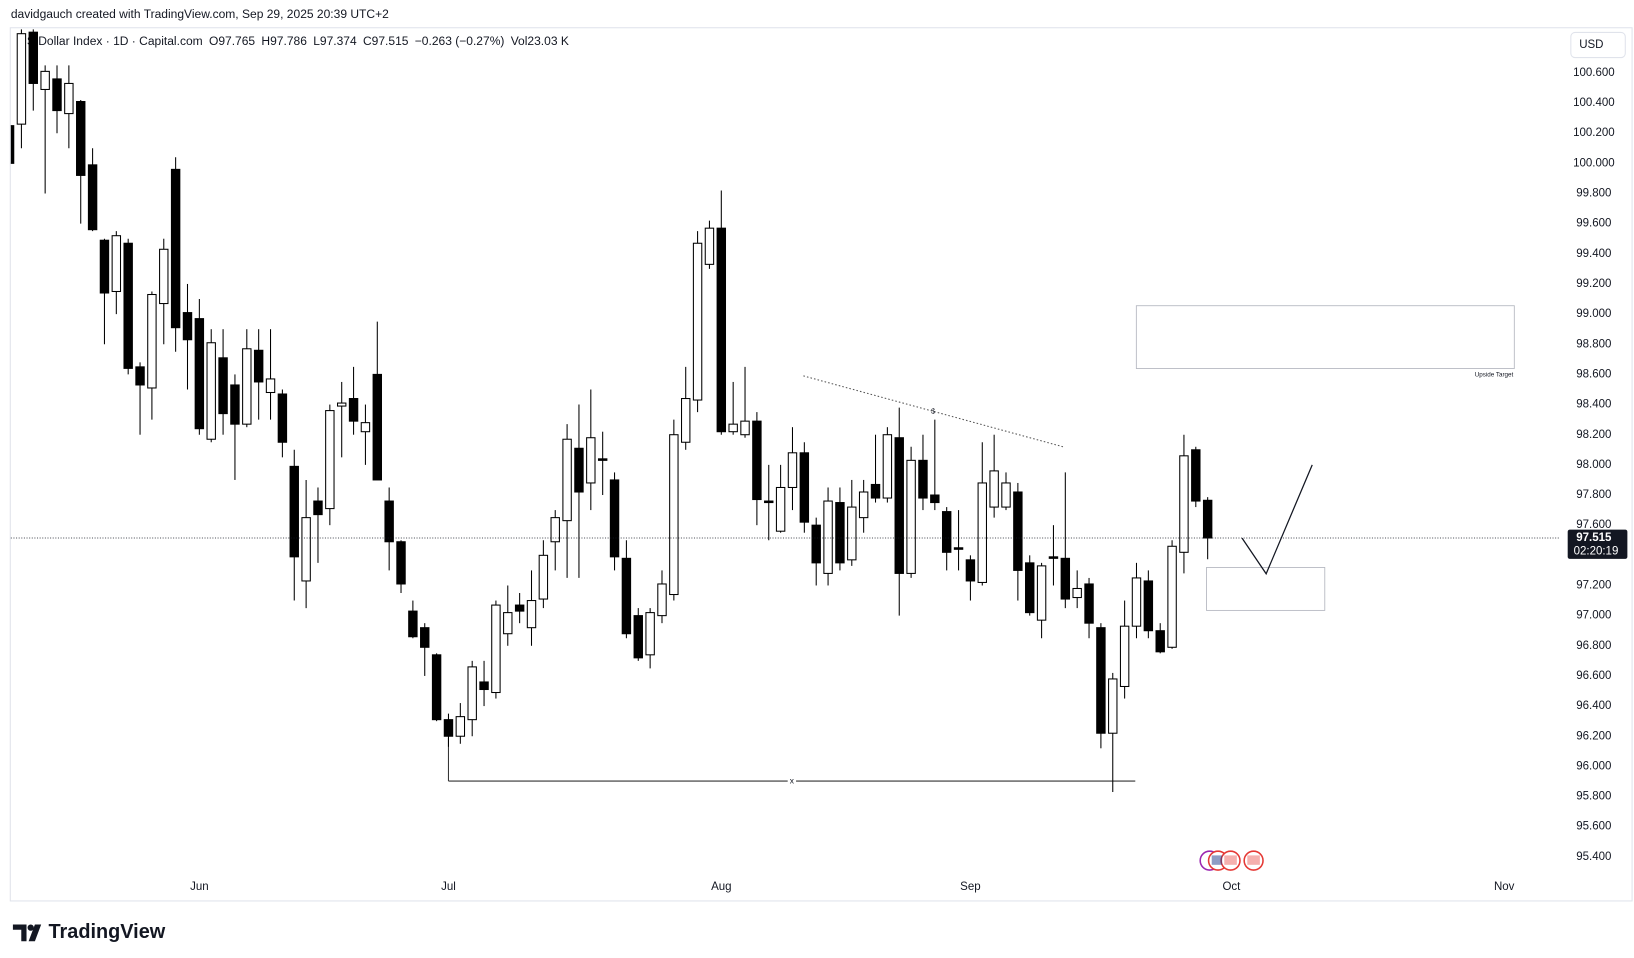 This screenshot has height=958, width=1634. I want to click on y-tick-label: 100.400, so click(1594, 103).